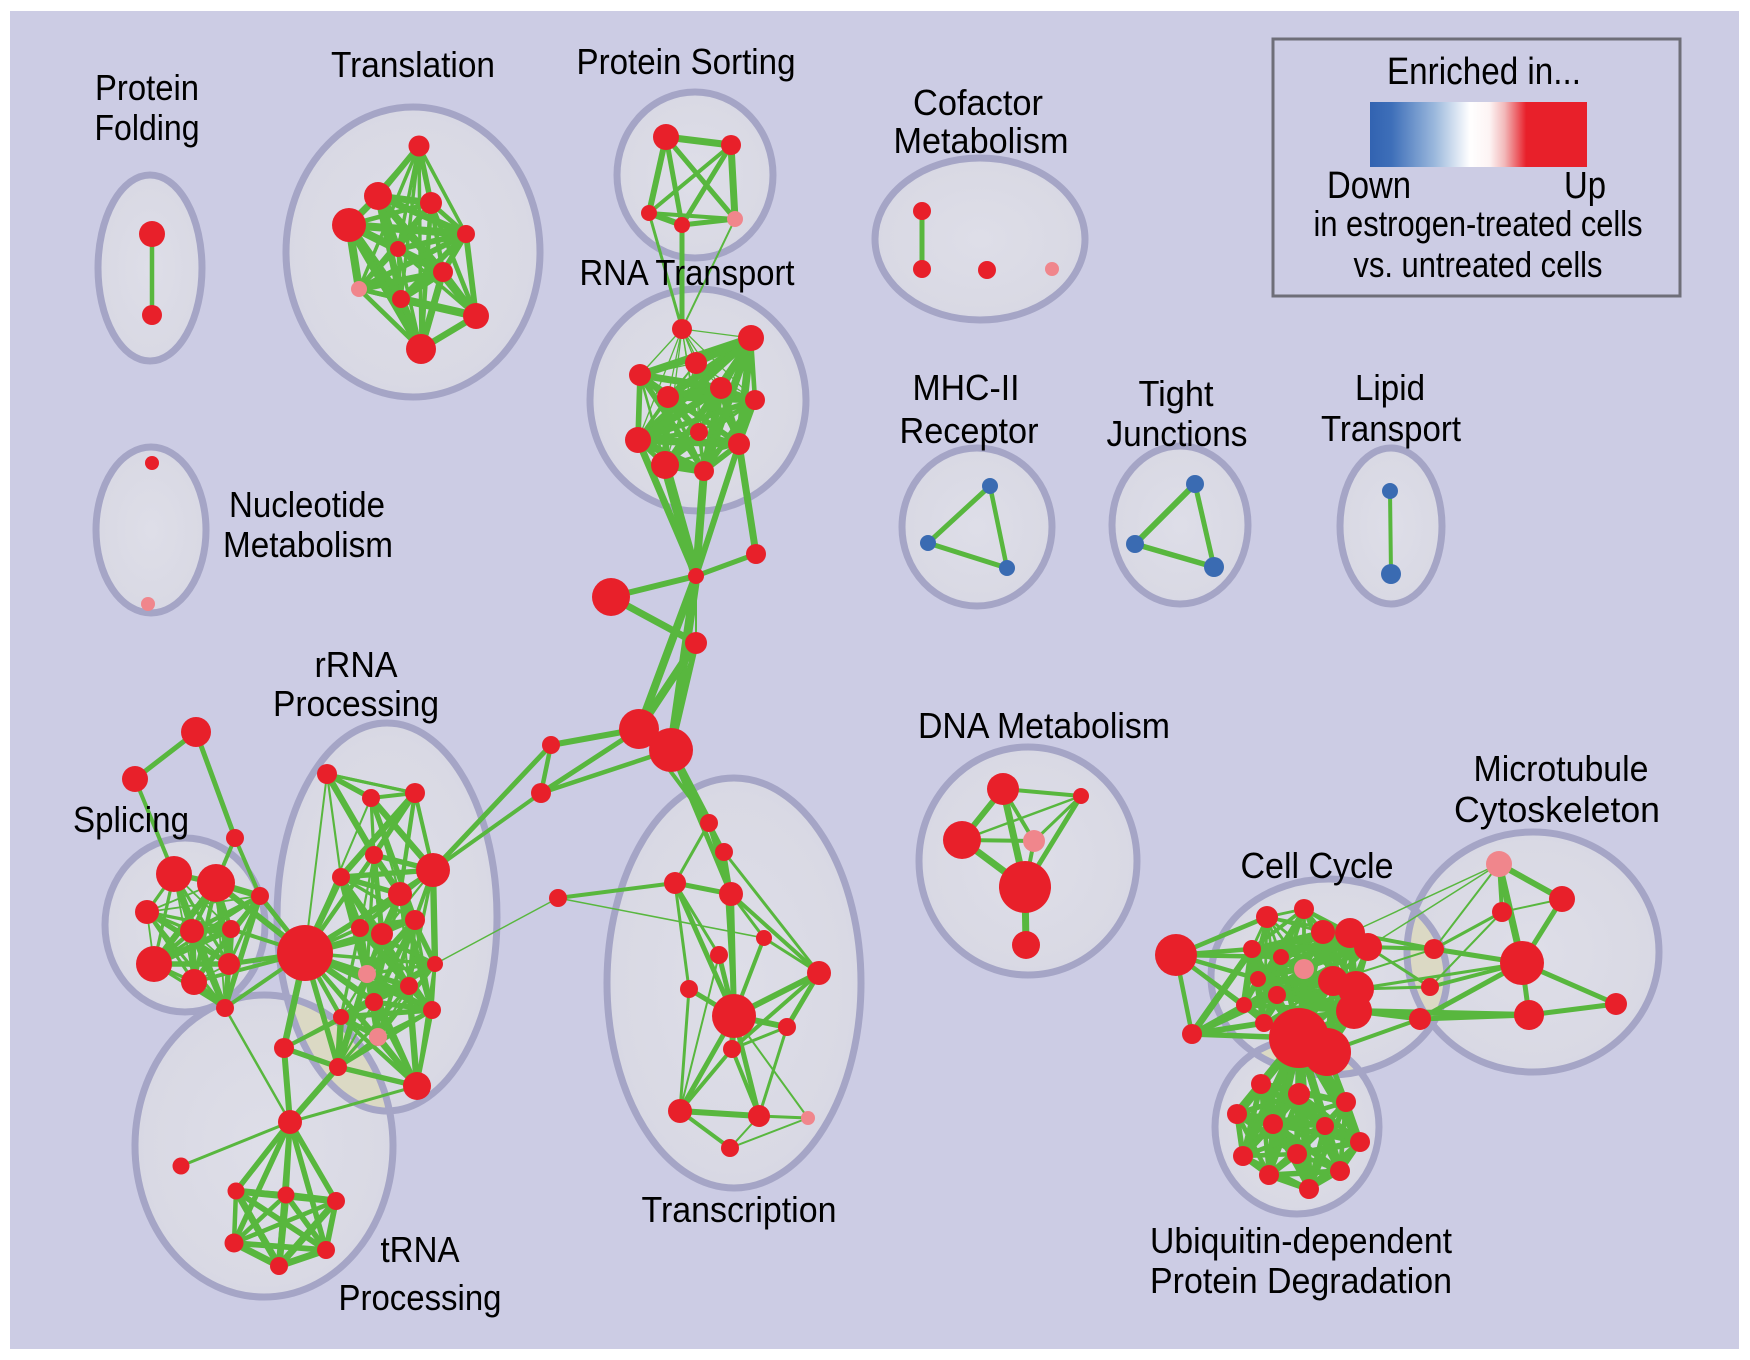 This screenshot has height=1360, width=1750. Describe the element at coordinates (1585, 186) in the screenshot. I see `svg-text: Up` at that location.